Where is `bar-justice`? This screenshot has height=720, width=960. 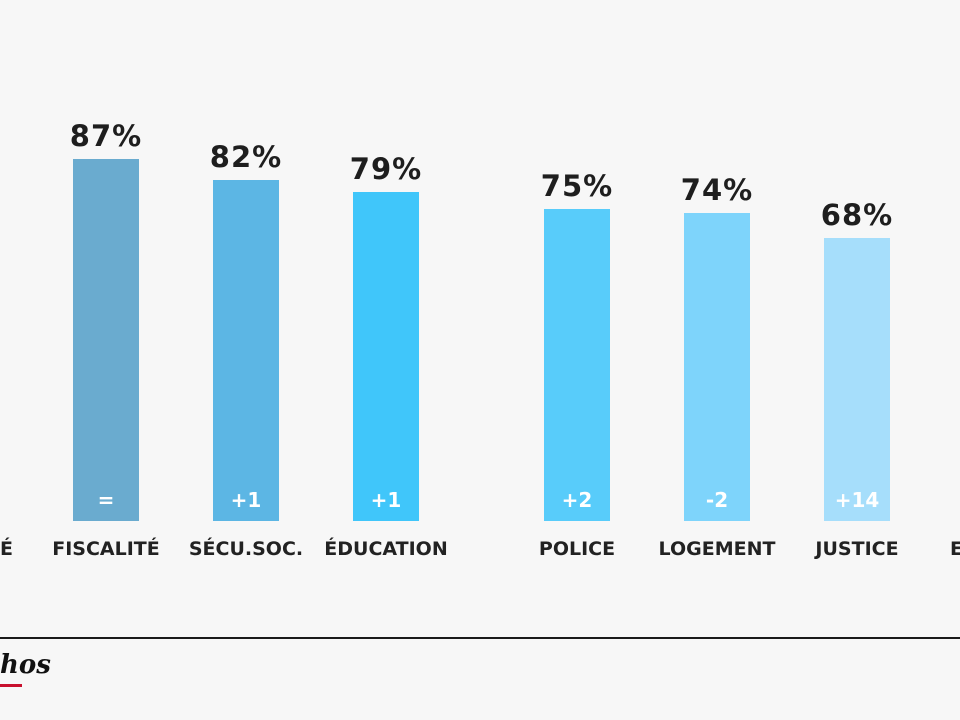 bar-justice is located at coordinates (857, 379).